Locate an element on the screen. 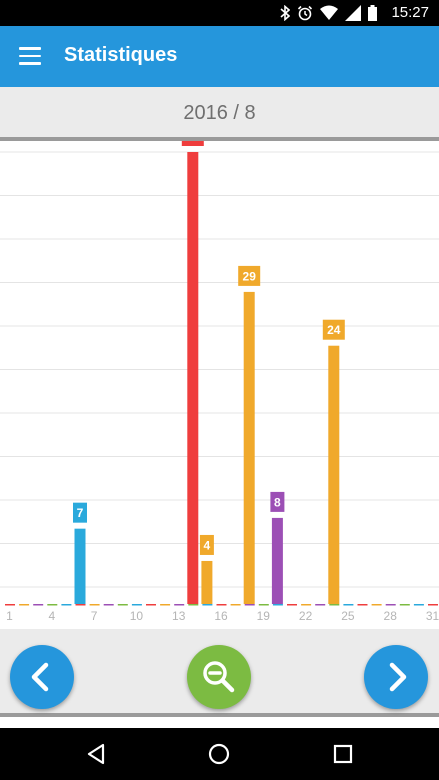 This screenshot has height=780, width=439. bar-value-label: 24 is located at coordinates (334, 330).